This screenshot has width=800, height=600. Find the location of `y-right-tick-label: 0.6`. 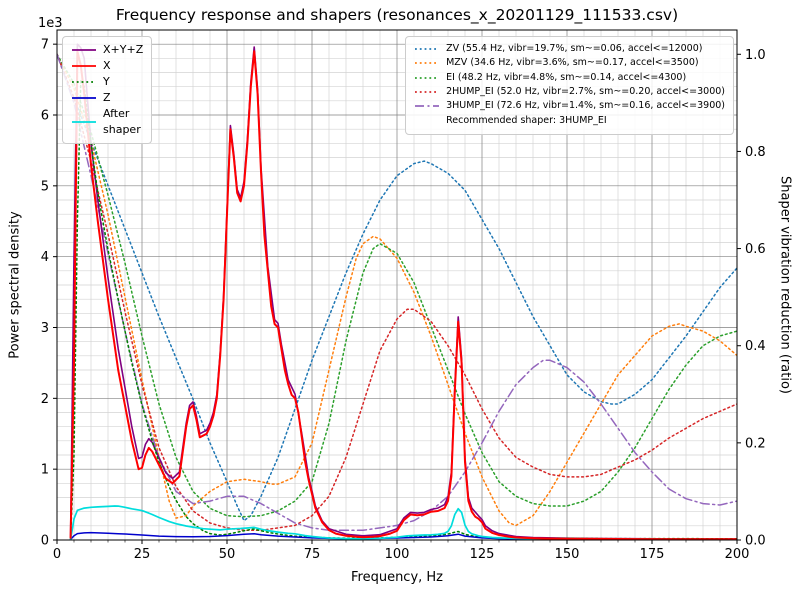

y-right-tick-label: 0.6 is located at coordinates (755, 249).